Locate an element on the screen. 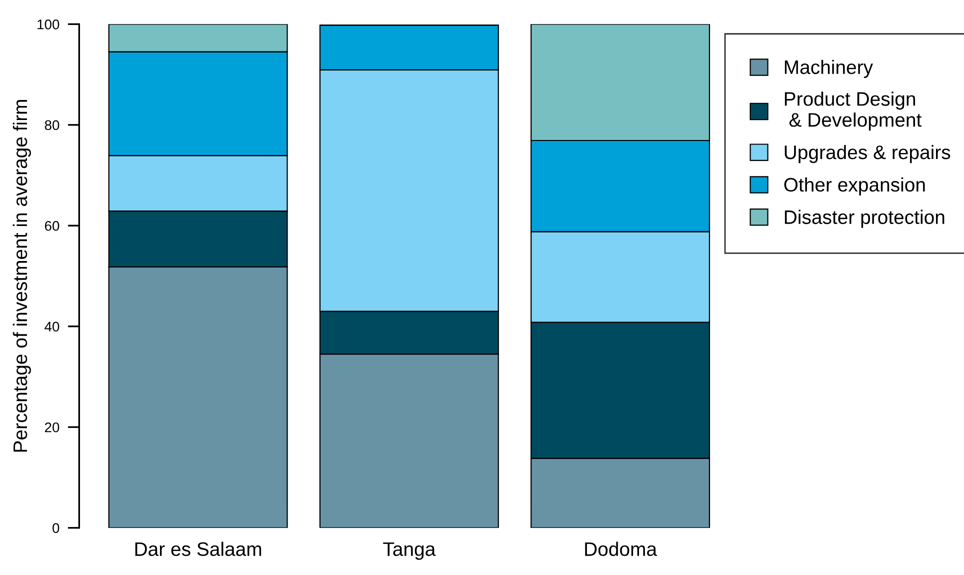  y-tick-label: 40 is located at coordinates (52, 327).